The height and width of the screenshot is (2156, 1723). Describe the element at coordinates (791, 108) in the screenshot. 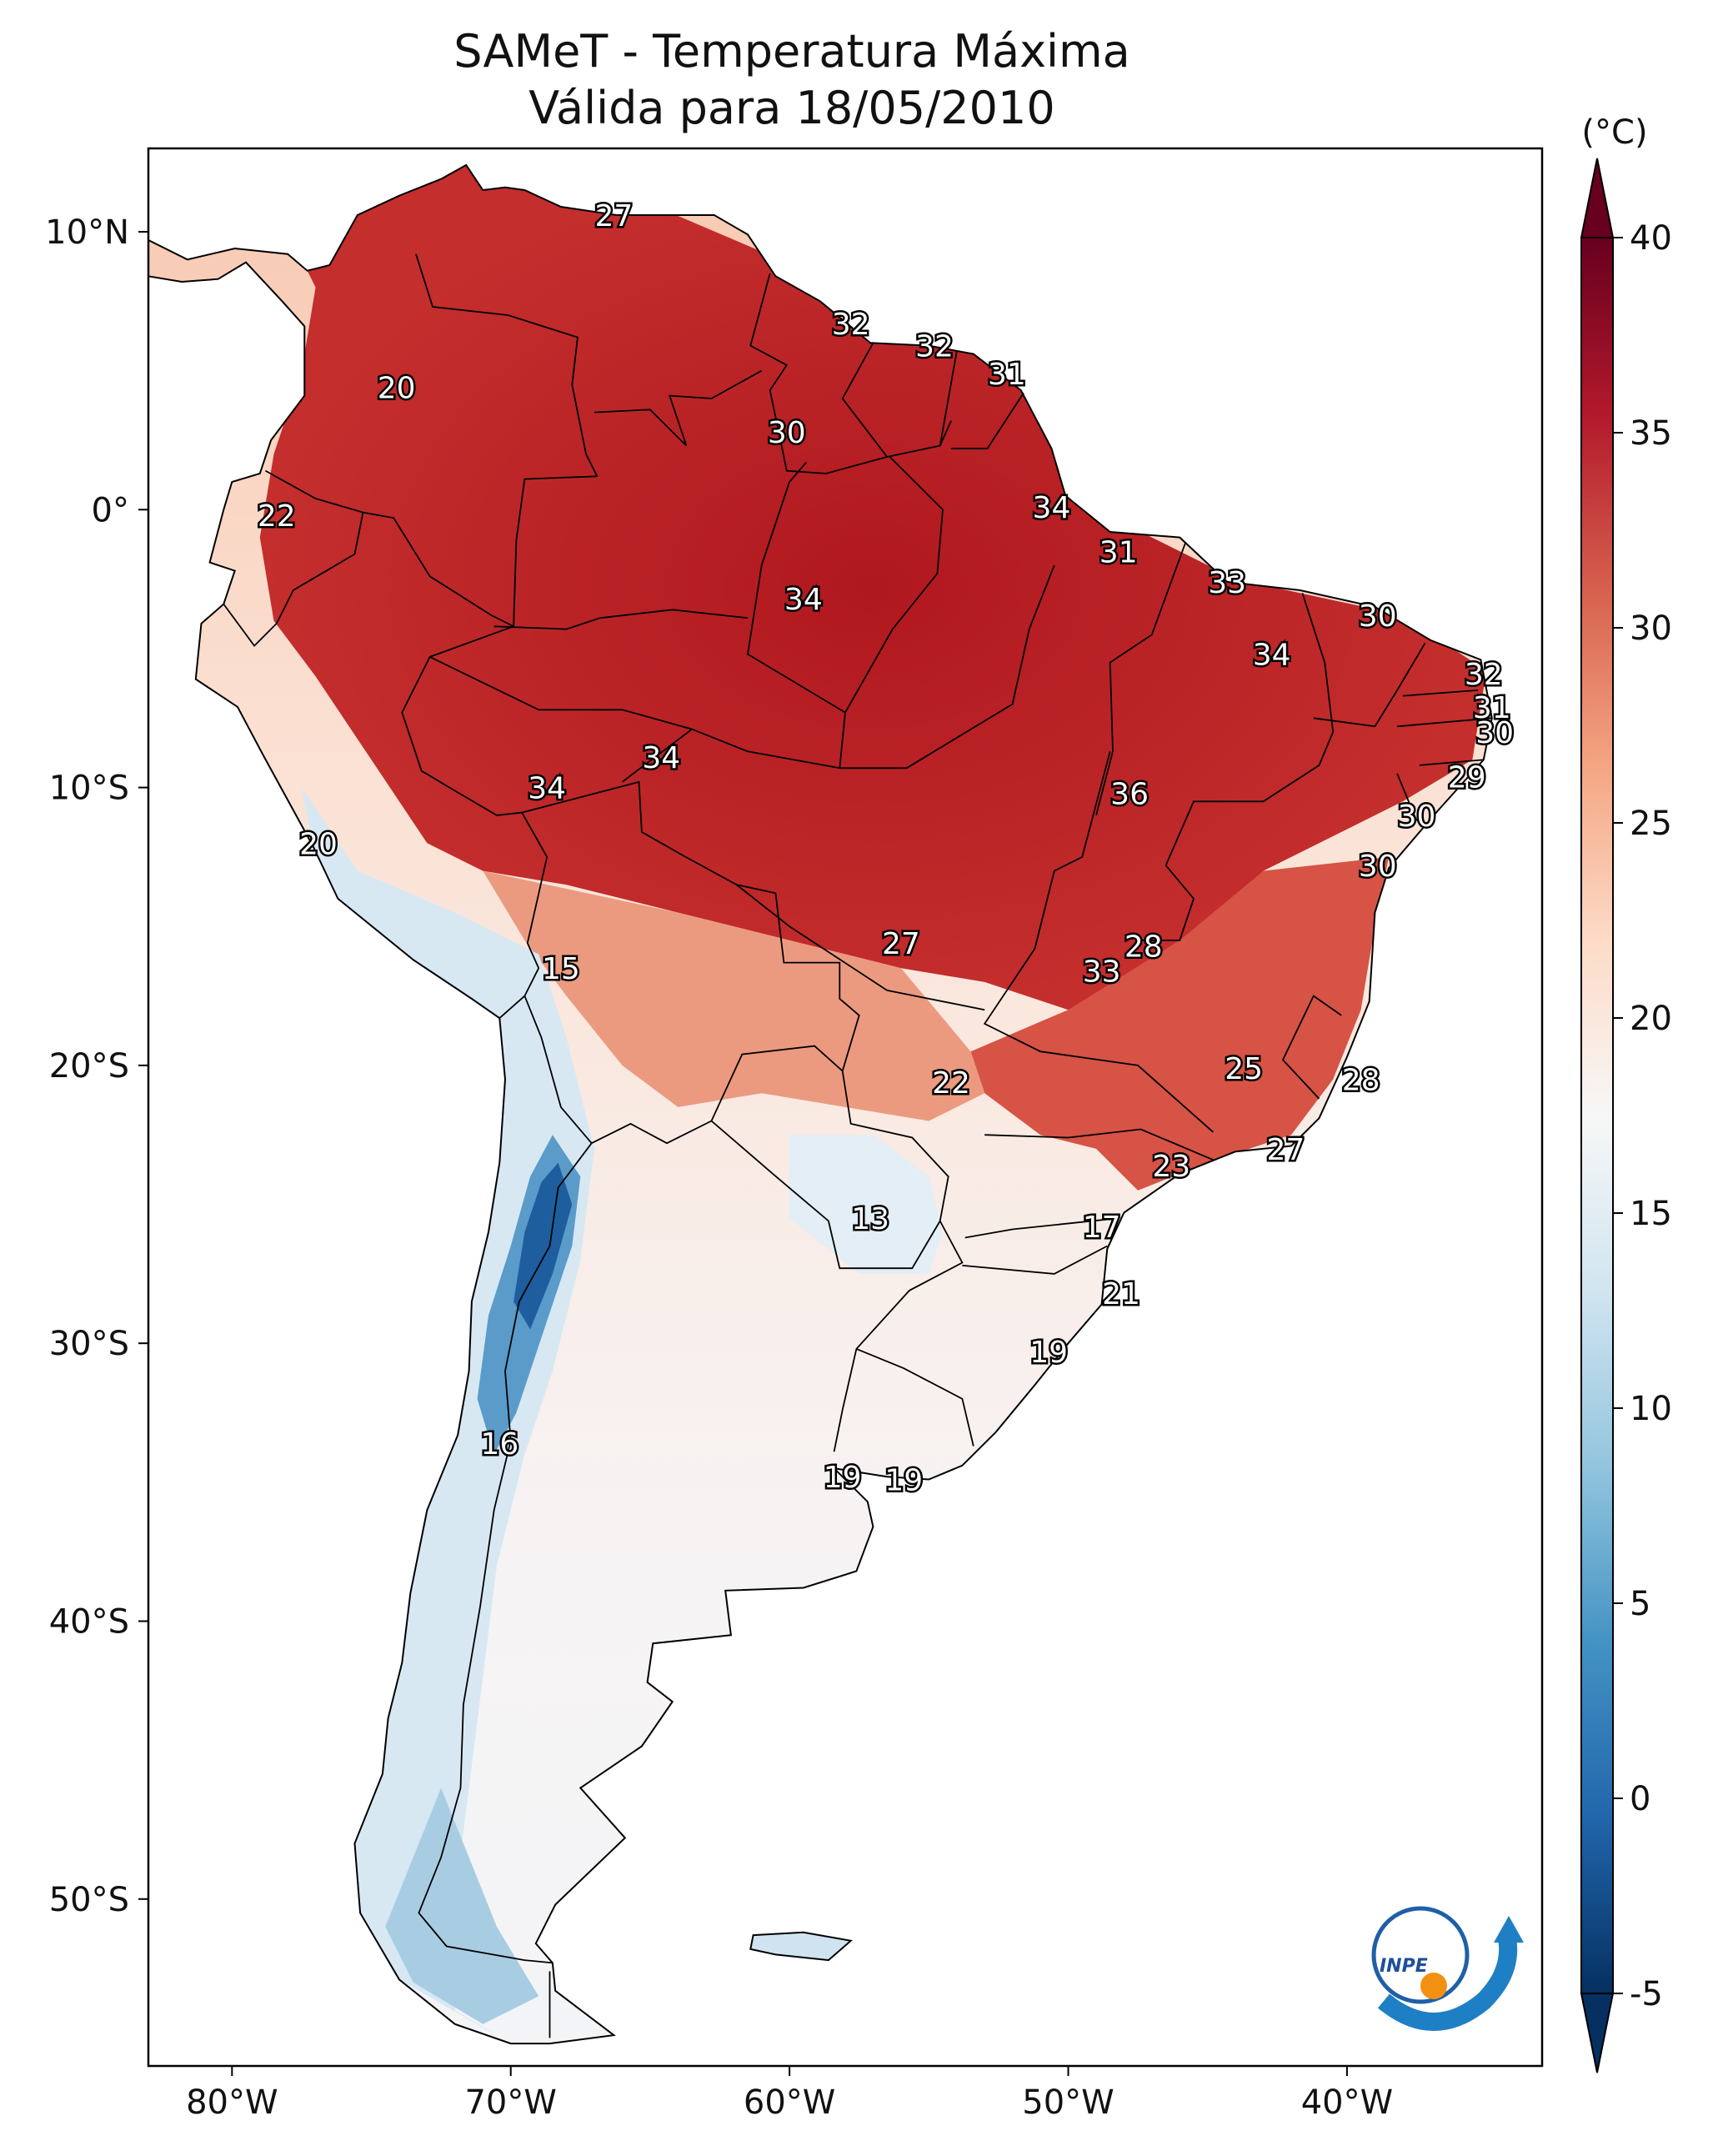

I see `map-subtitle: Válida para 18/05/2010` at that location.